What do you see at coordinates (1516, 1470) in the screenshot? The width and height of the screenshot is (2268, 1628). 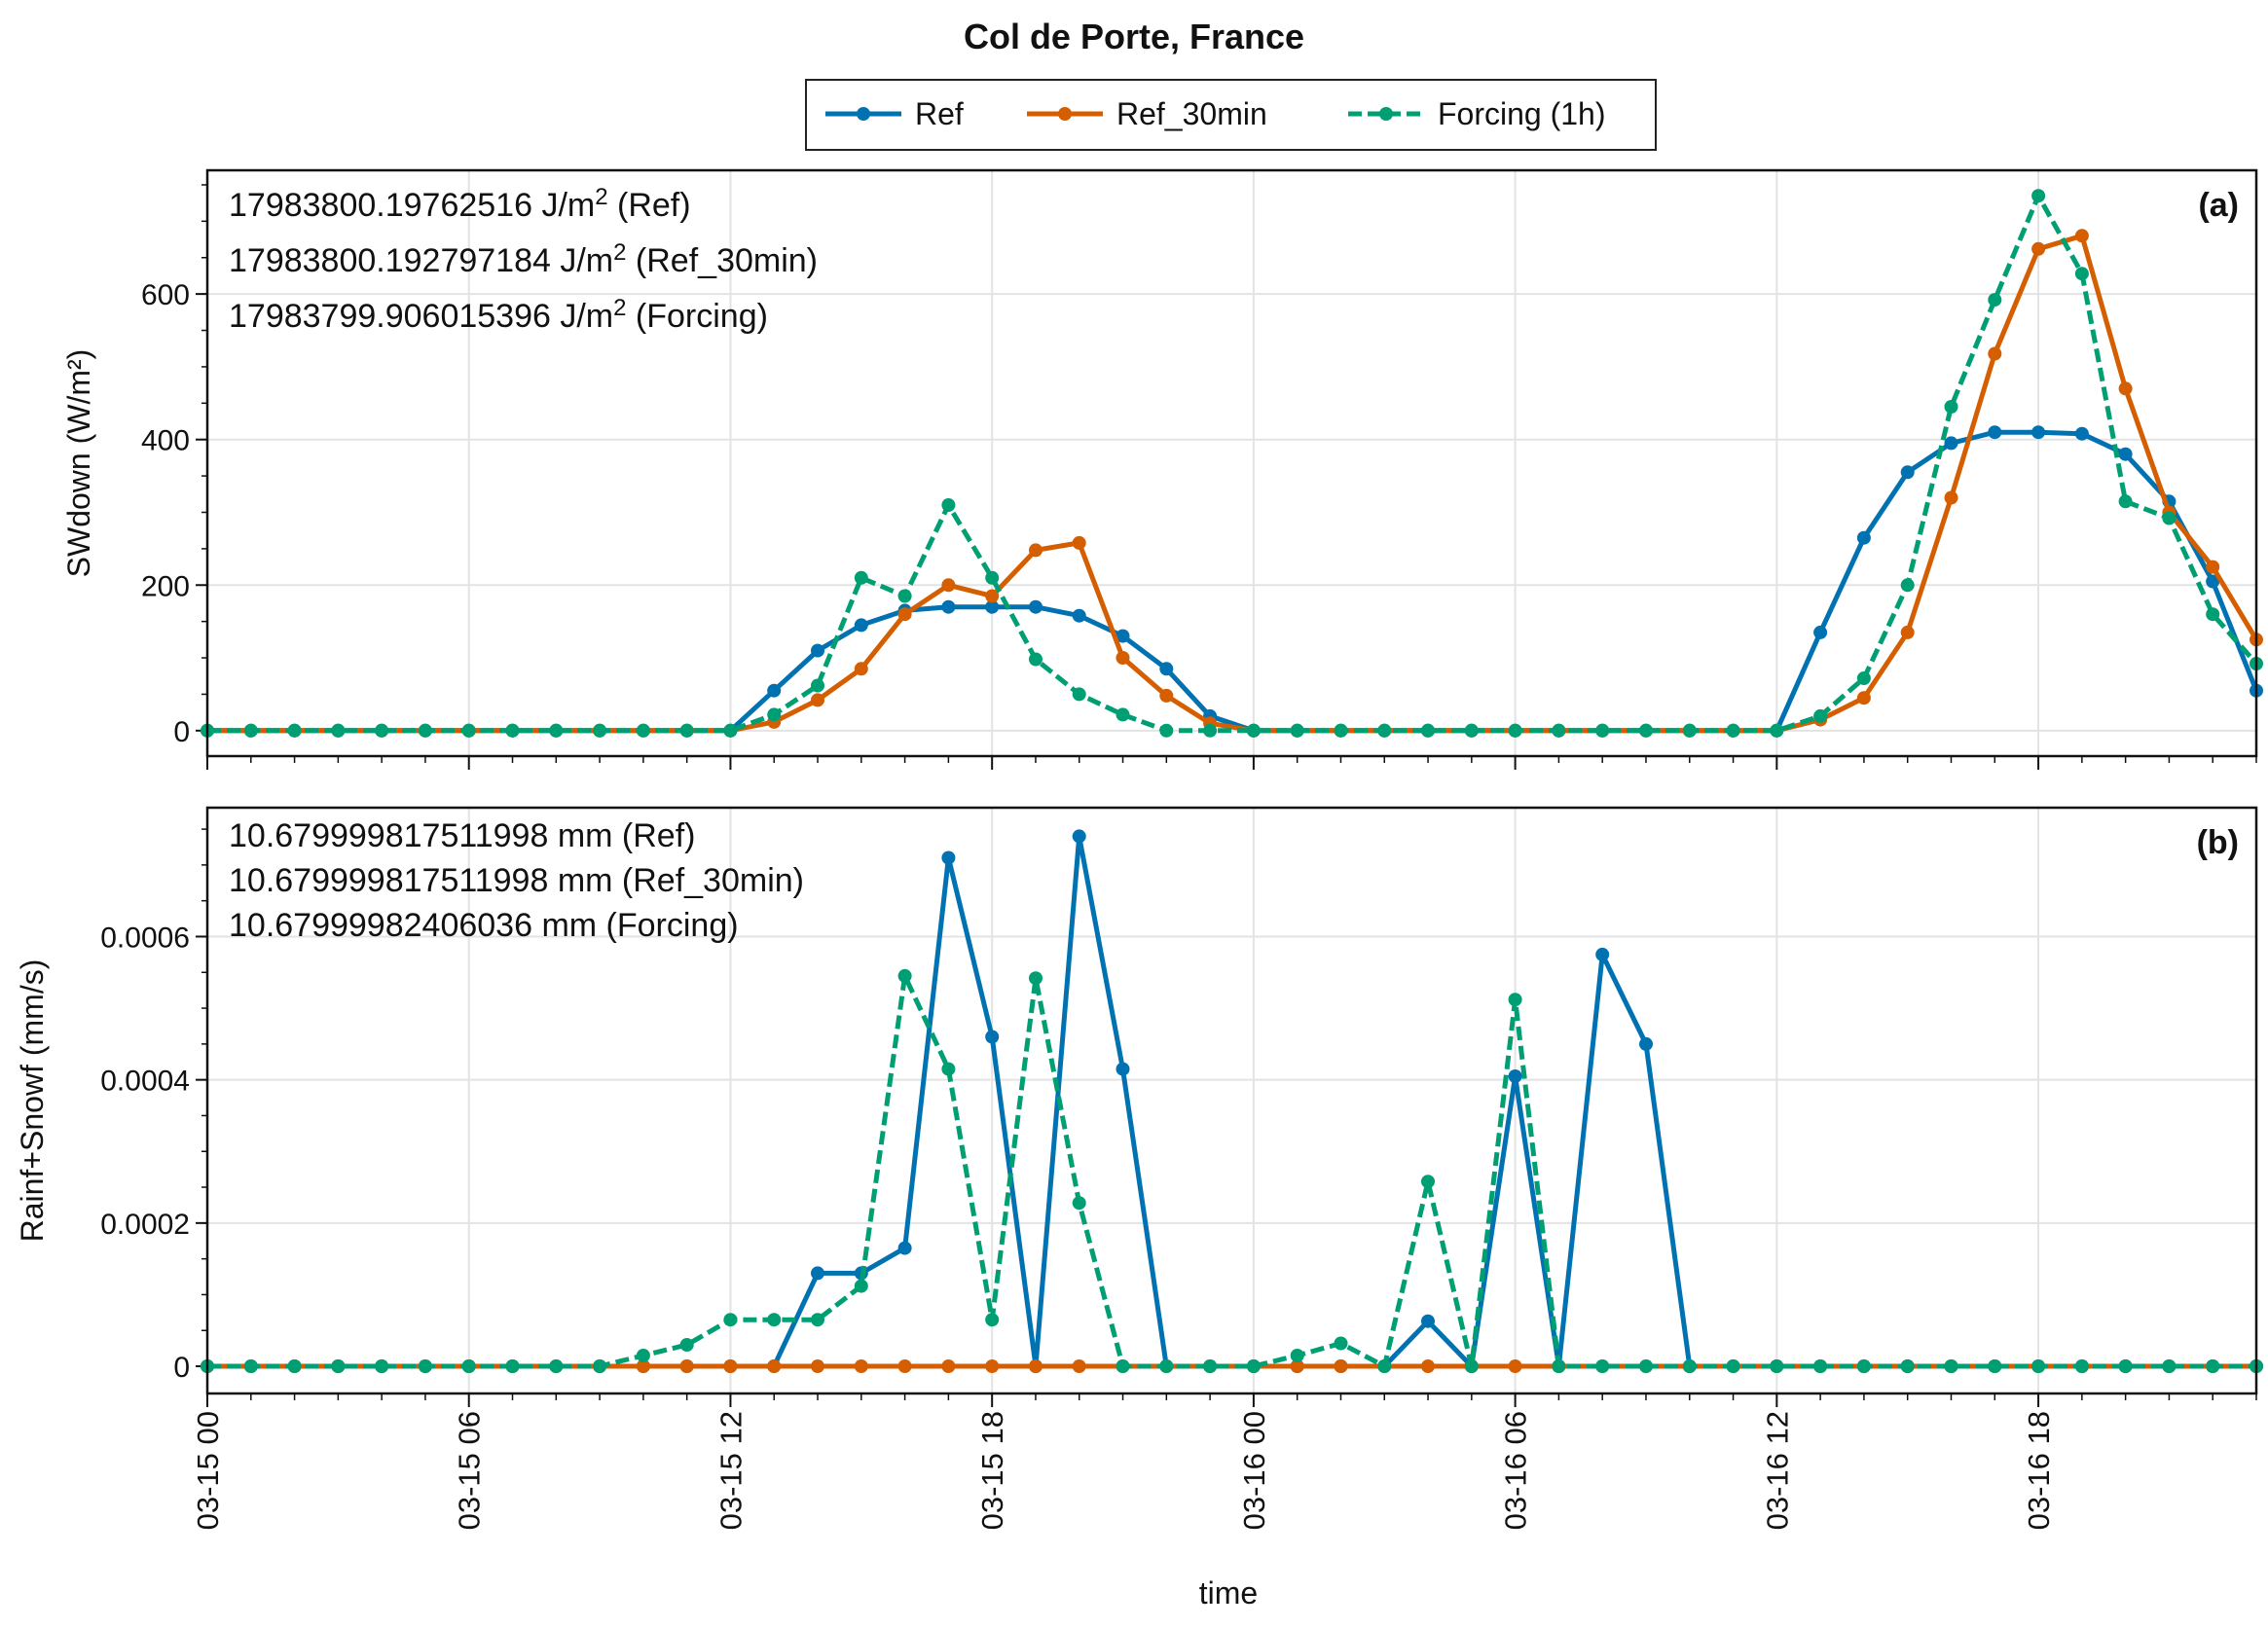 I see `x-tick-label: 03-16 06` at bounding box center [1516, 1470].